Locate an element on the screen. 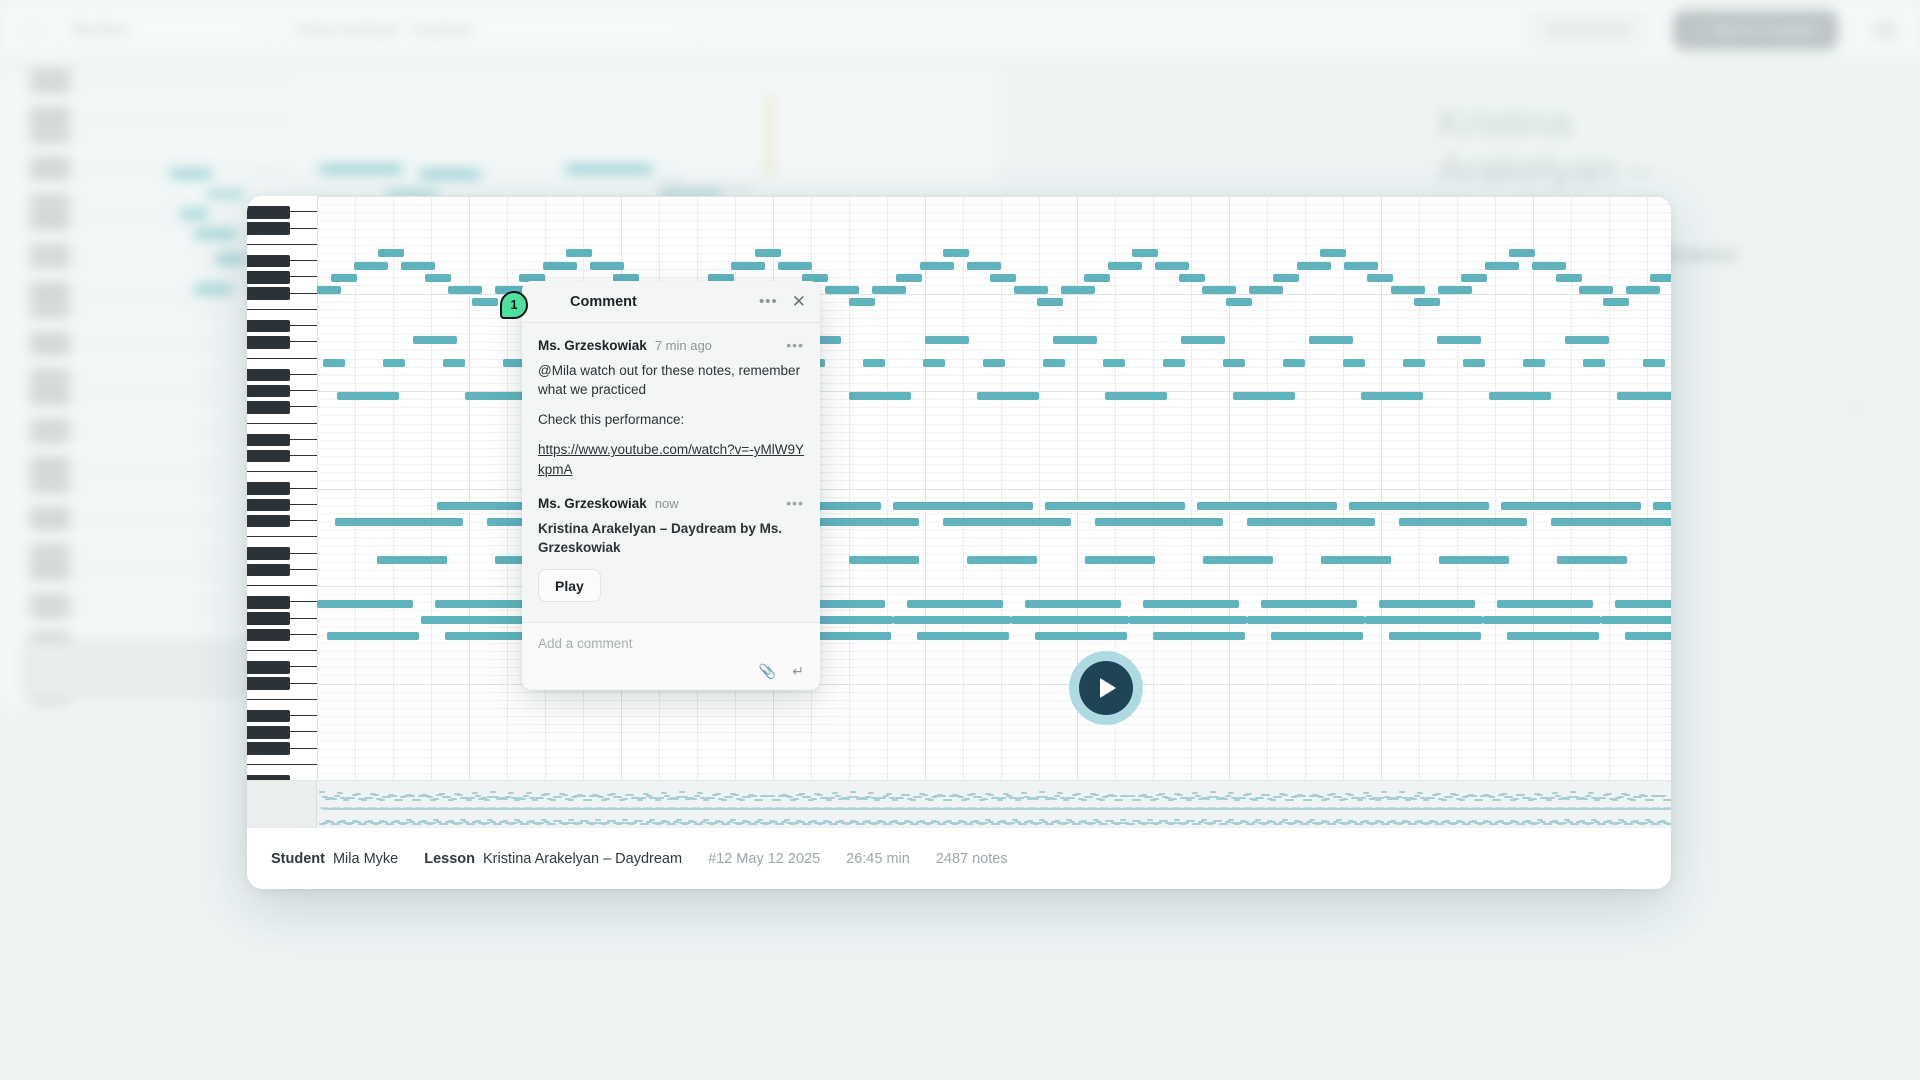 This screenshot has width=1920, height=1080. comment-composer: Add a comment 📎 ↵ is located at coordinates (671, 656).